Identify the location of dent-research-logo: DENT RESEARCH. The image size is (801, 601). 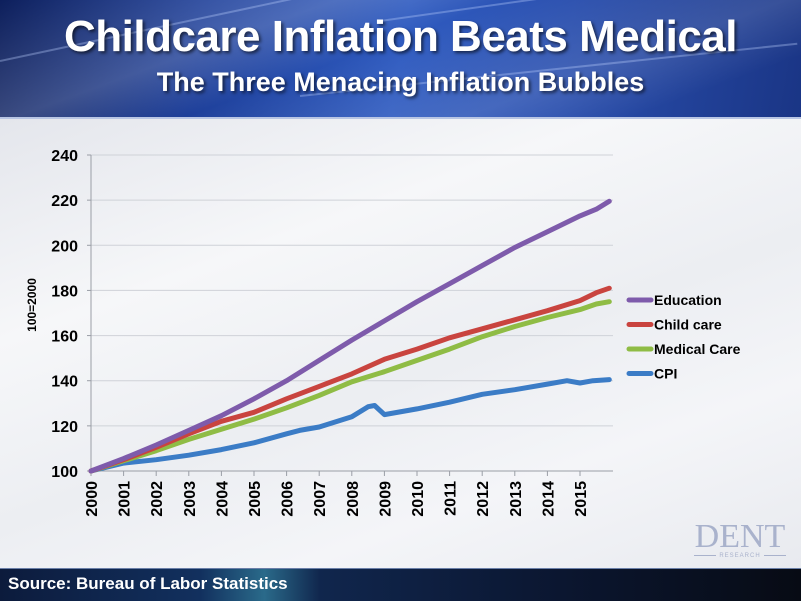
(740, 540).